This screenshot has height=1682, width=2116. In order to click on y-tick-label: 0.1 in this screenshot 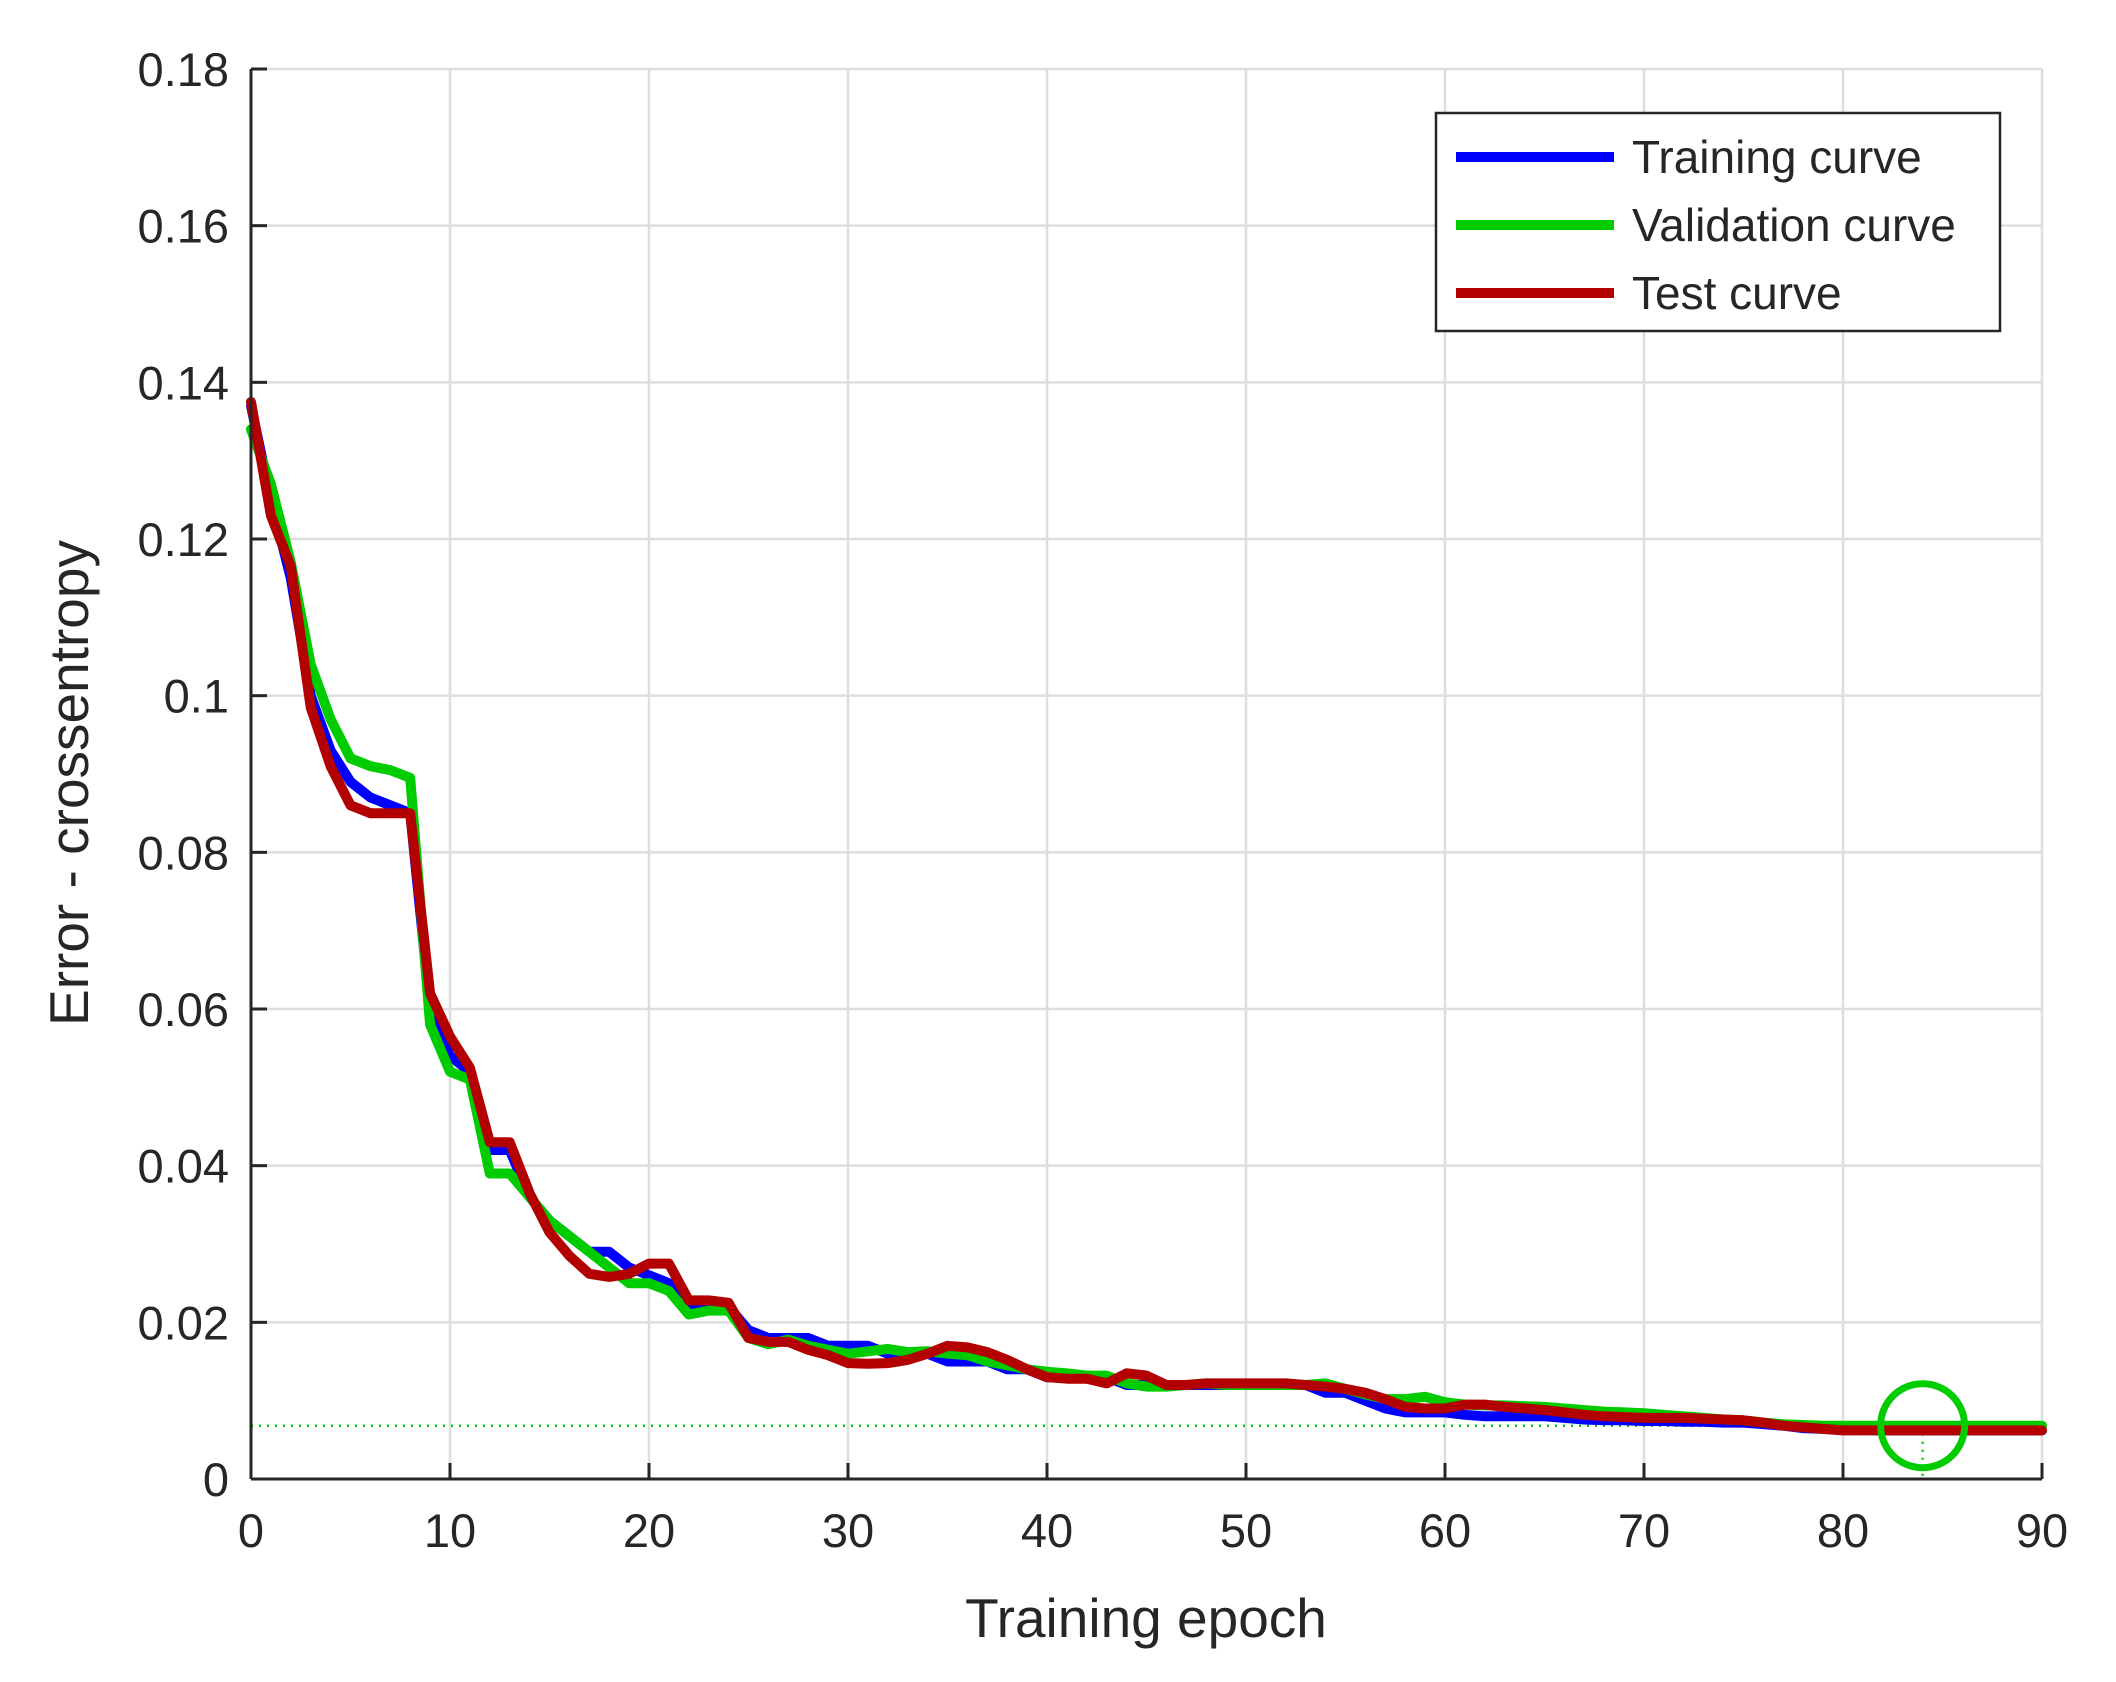, I will do `click(196, 696)`.